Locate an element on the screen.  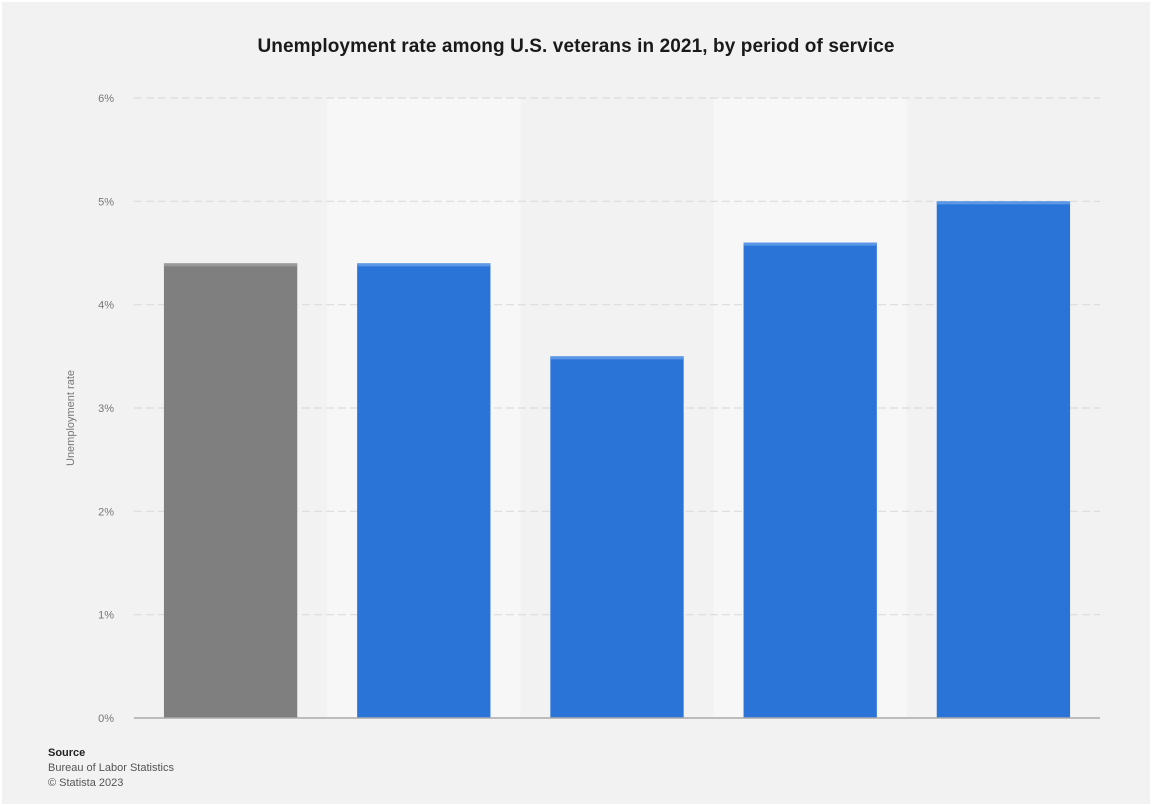
source-name: Bureau of Labor Statistics is located at coordinates (111, 768).